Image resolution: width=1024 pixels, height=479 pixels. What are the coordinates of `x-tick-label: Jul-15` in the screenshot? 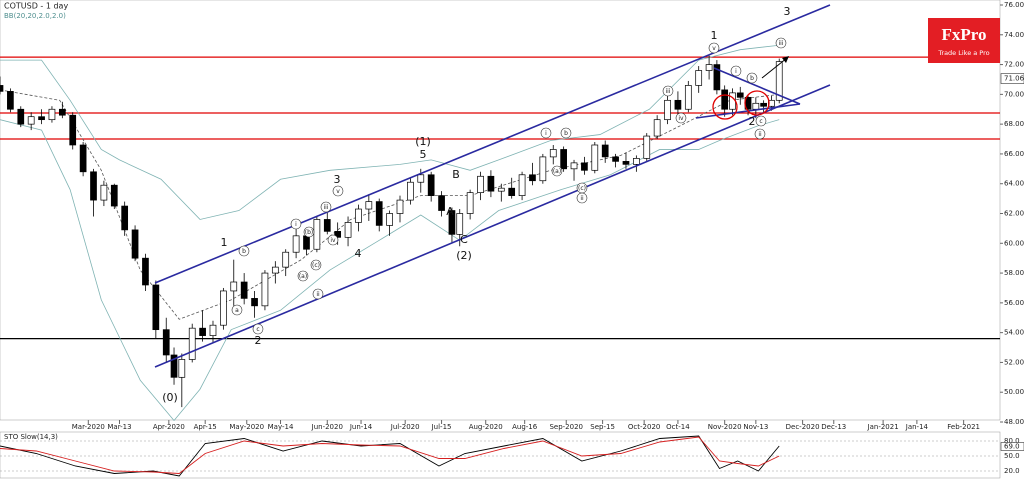 It's located at (441, 427).